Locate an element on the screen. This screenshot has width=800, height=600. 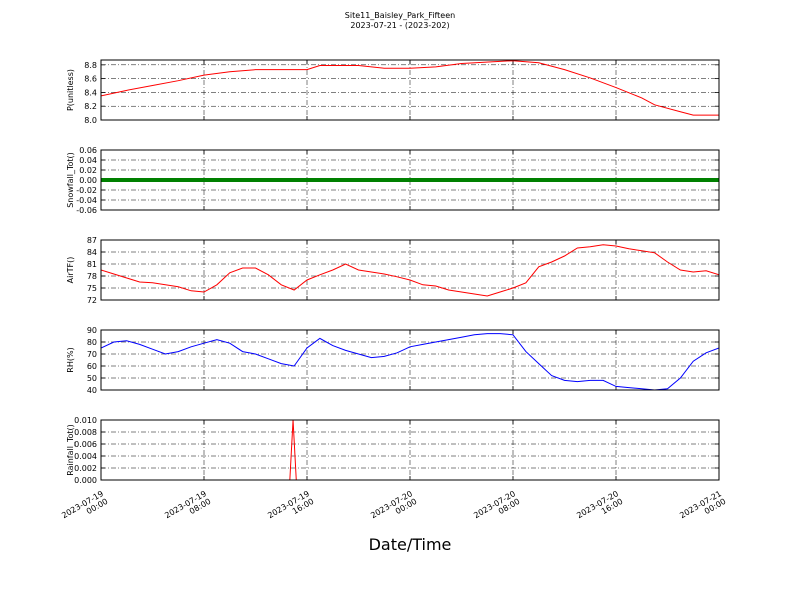
y-tick-label: 81 is located at coordinates (92, 264).